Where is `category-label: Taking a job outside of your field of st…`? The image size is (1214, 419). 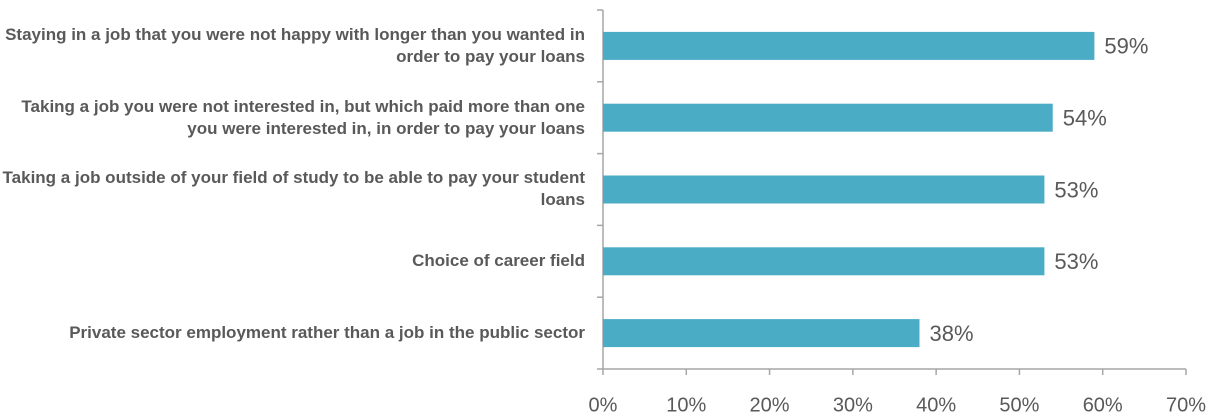
category-label: Taking a job outside of your field of st… is located at coordinates (292, 190).